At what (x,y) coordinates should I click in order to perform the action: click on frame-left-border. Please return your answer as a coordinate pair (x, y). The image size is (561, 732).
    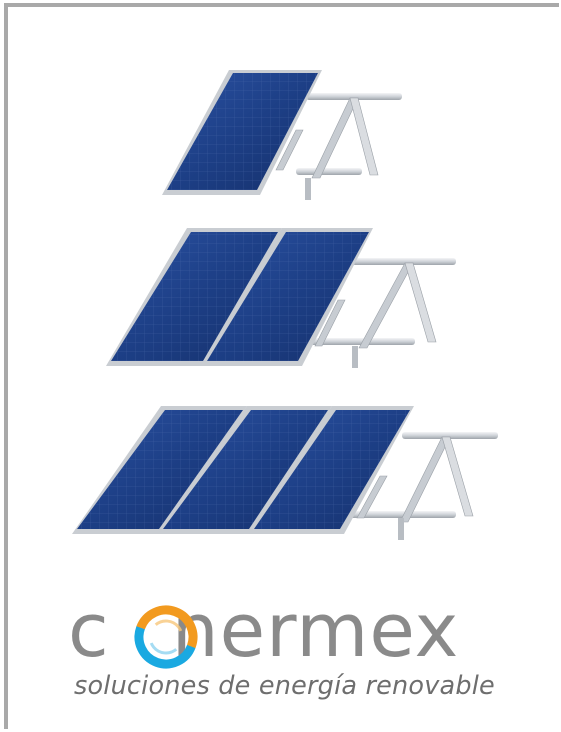
    Looking at the image, I should click on (6, 366).